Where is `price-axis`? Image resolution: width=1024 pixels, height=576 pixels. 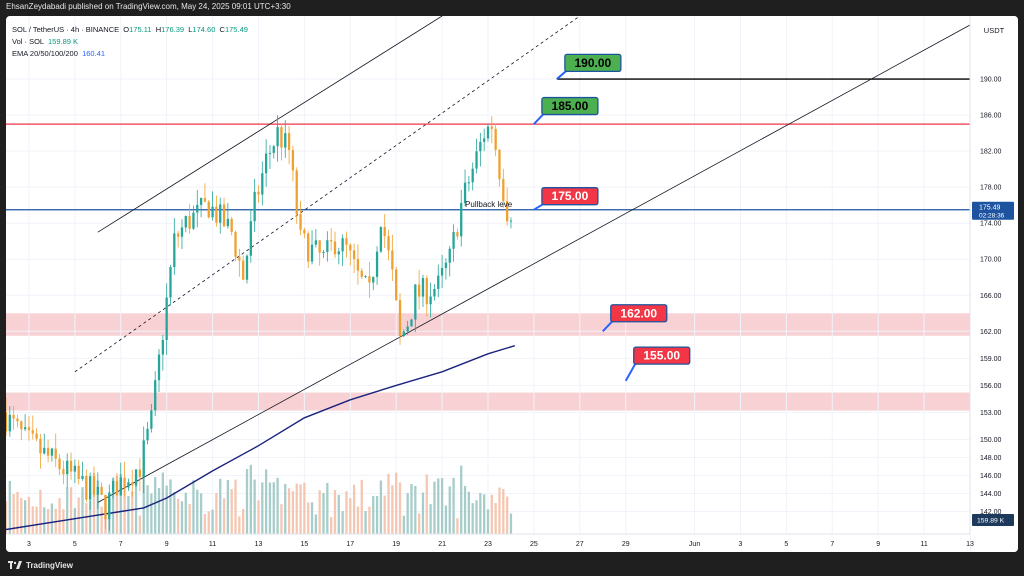 price-axis is located at coordinates (994, 284).